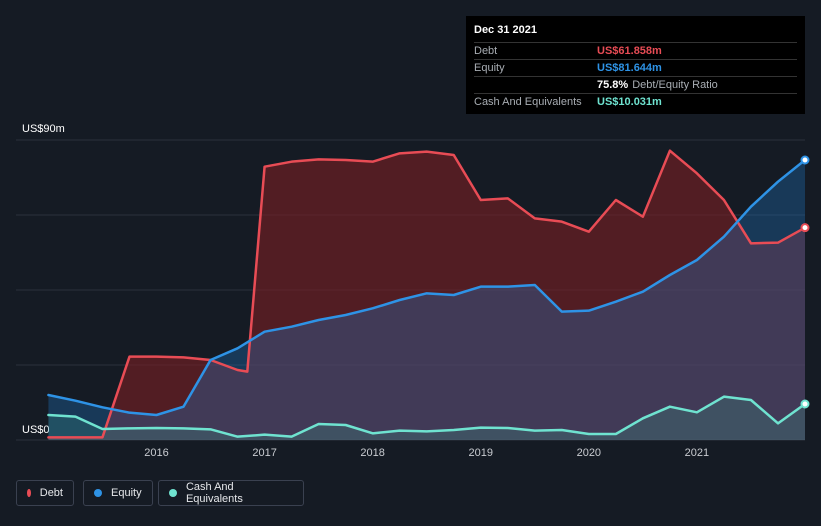 Image resolution: width=821 pixels, height=526 pixels. I want to click on legend-label: Cash And Equivalents, so click(214, 493).